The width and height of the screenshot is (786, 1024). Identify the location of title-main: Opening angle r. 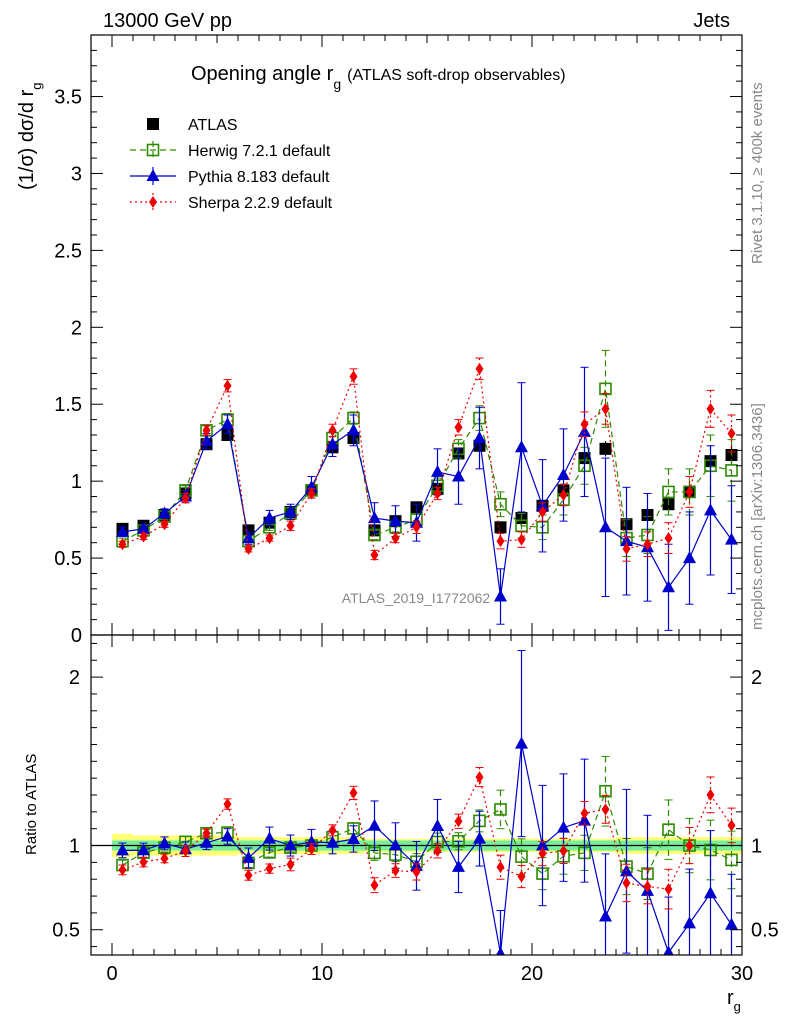
(262, 74).